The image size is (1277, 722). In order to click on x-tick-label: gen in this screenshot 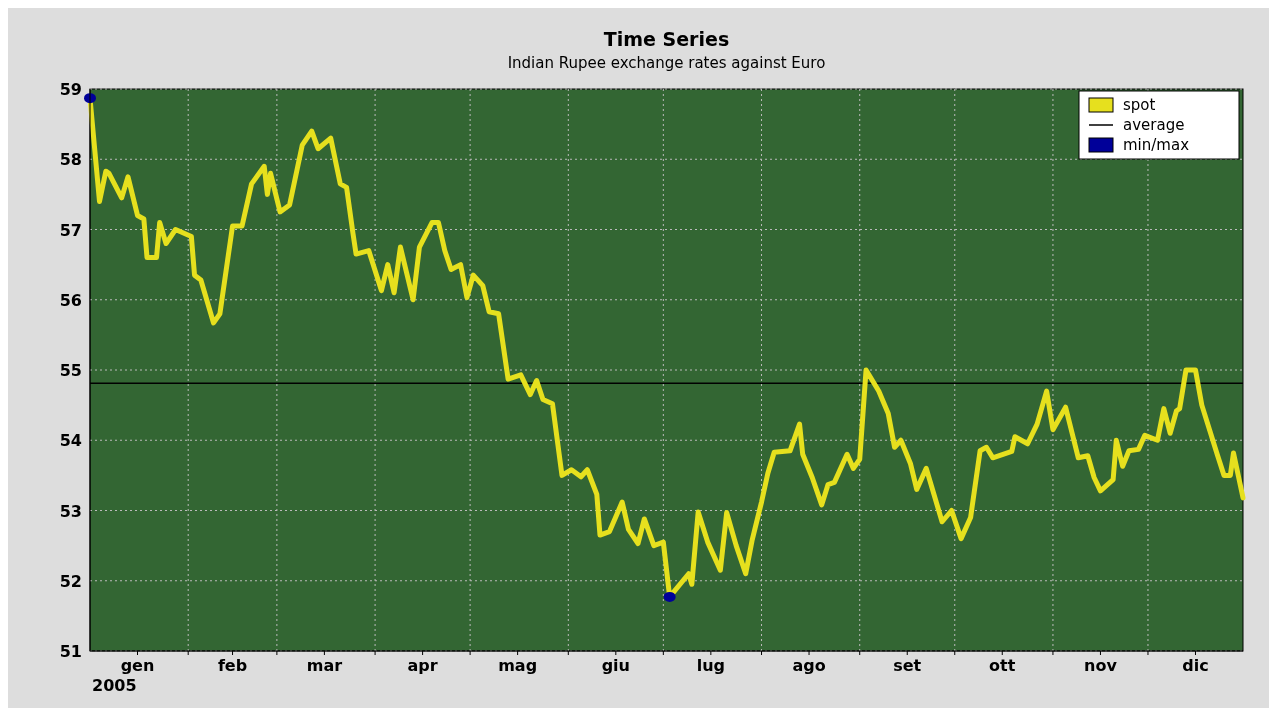, I will do `click(137, 665)`.